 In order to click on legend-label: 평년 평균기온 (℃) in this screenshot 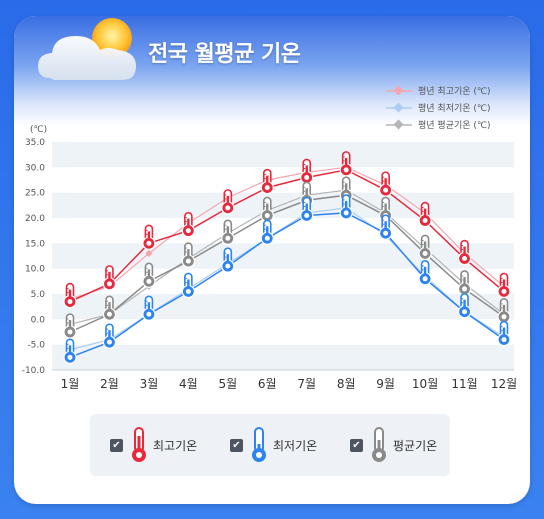, I will do `click(454, 125)`.